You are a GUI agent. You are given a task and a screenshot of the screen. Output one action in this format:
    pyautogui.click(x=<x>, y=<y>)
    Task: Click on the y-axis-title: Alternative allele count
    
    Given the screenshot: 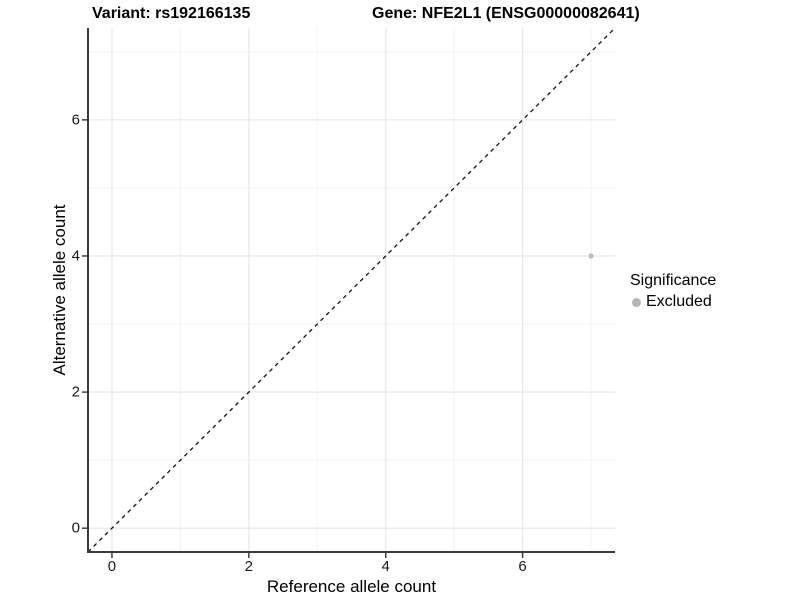 What is the action you would take?
    pyautogui.click(x=59, y=290)
    